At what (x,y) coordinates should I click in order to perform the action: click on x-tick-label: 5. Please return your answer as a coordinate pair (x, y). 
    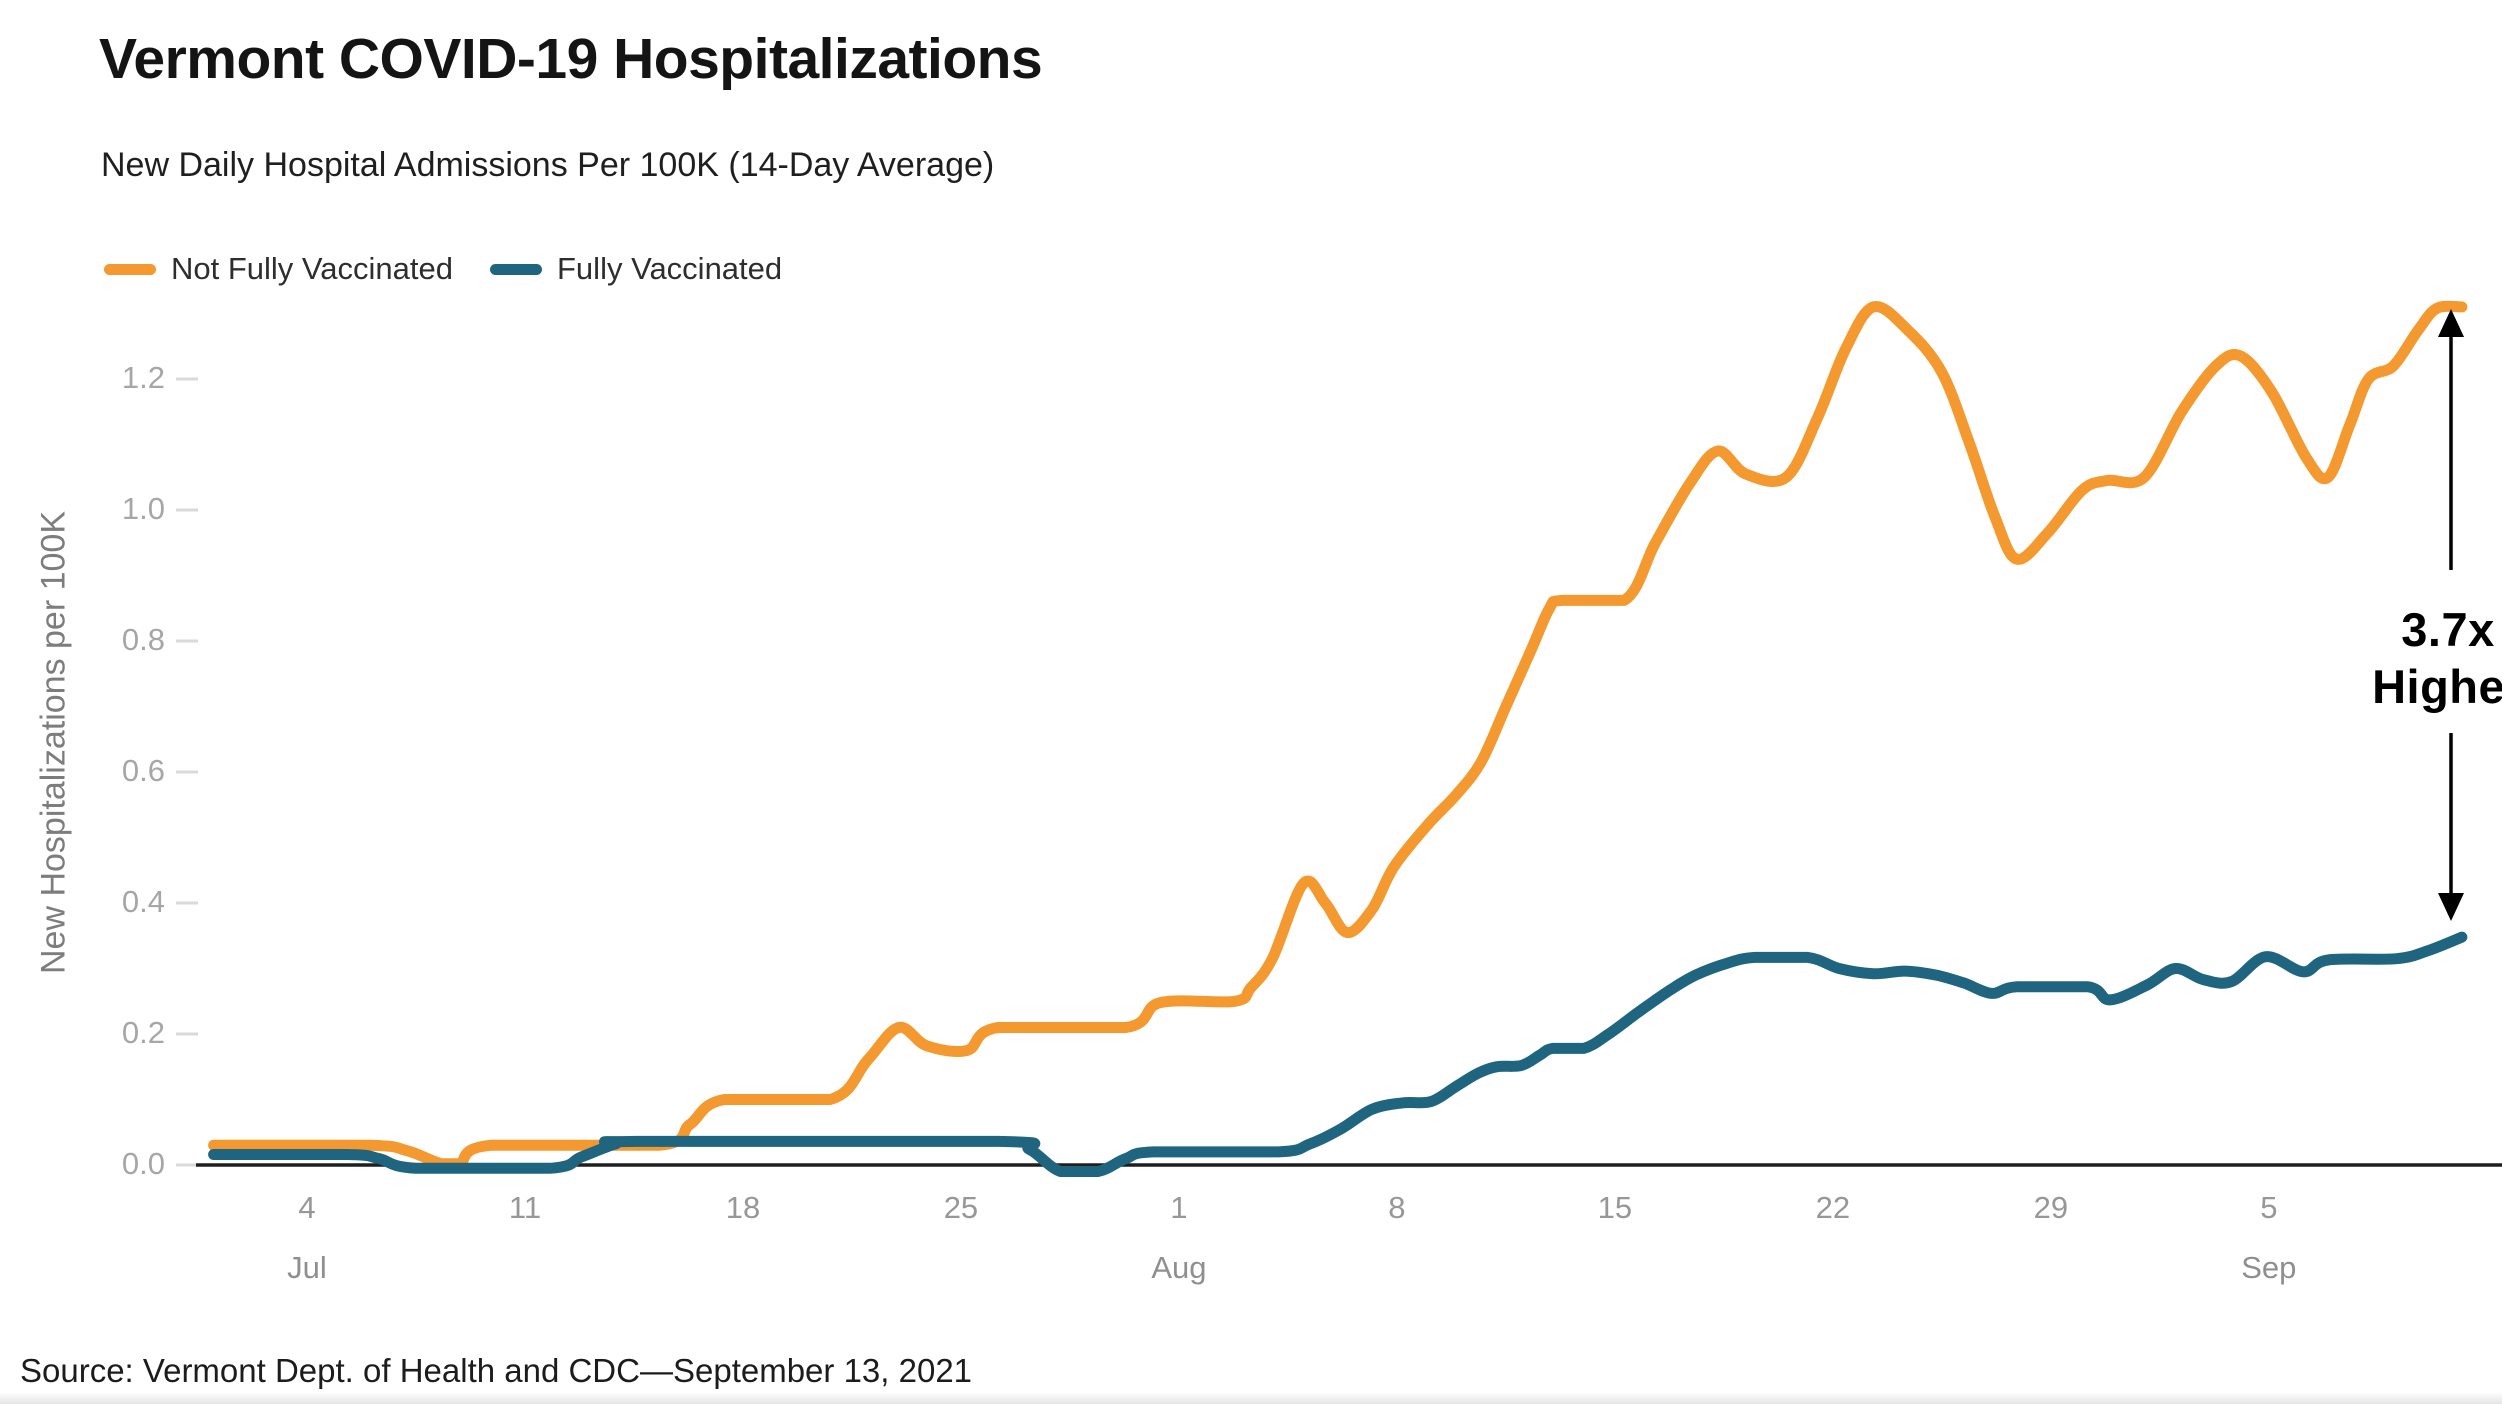
    Looking at the image, I should click on (2269, 1207).